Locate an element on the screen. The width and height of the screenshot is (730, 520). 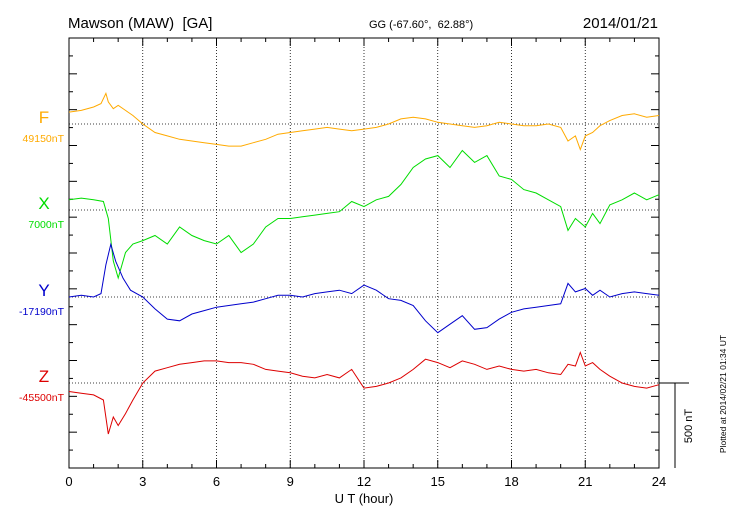
series-name-z: Z is located at coordinates (44, 376).